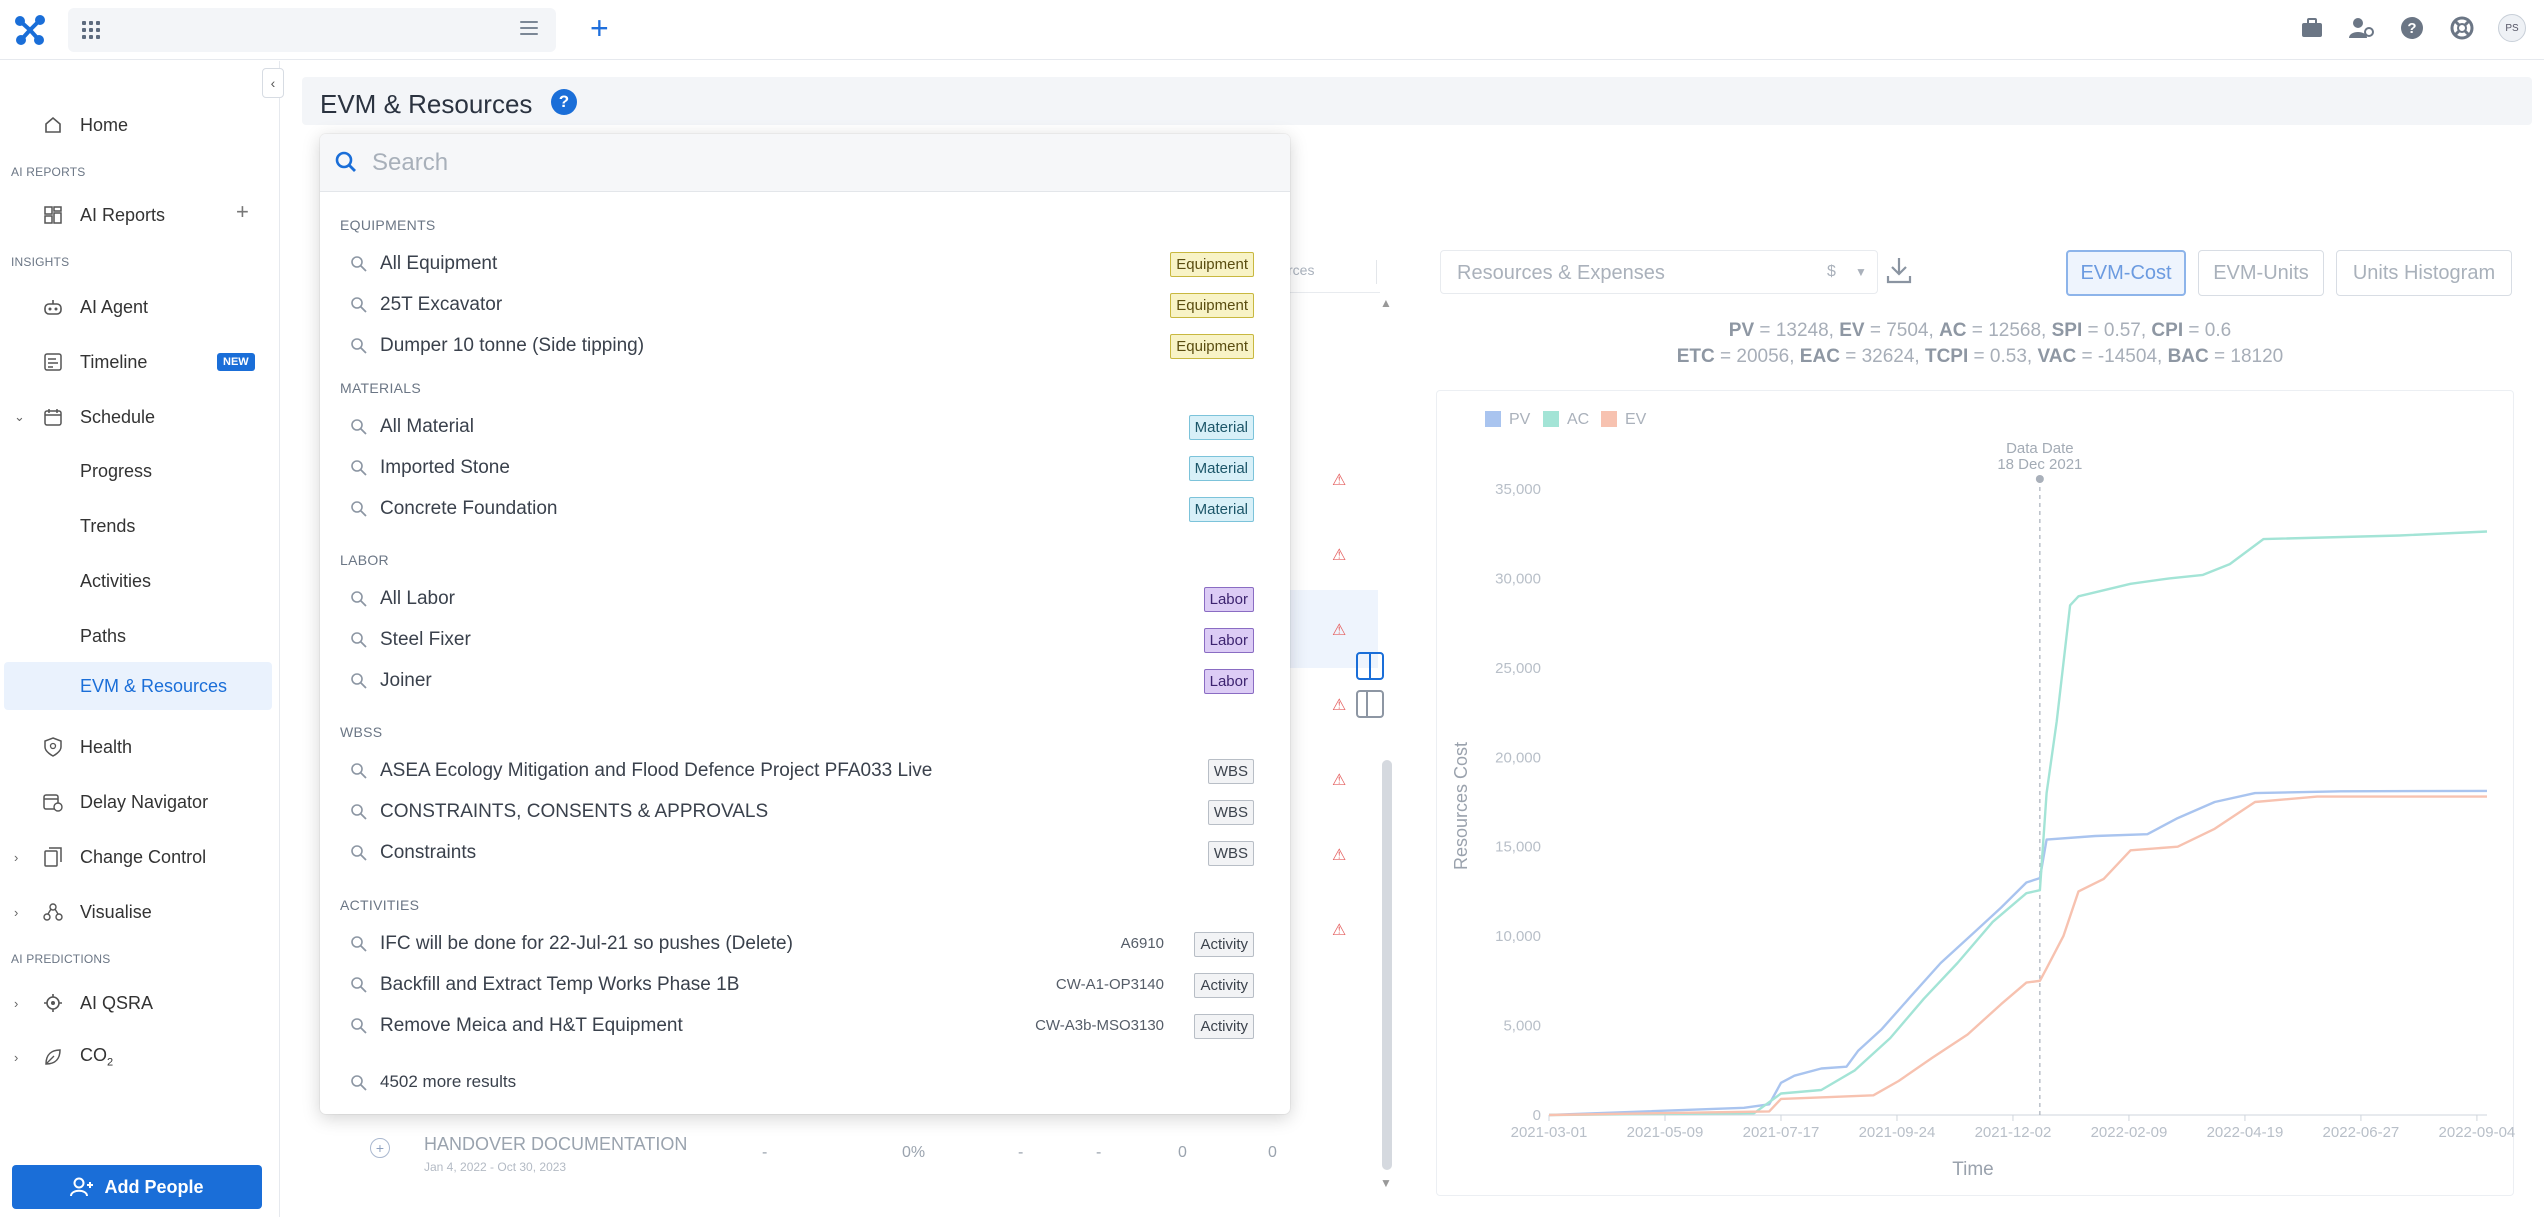 The width and height of the screenshot is (2544, 1217). Describe the element at coordinates (1386, 1183) in the screenshot. I see `scroll-down-arrow-icon: ▼` at that location.